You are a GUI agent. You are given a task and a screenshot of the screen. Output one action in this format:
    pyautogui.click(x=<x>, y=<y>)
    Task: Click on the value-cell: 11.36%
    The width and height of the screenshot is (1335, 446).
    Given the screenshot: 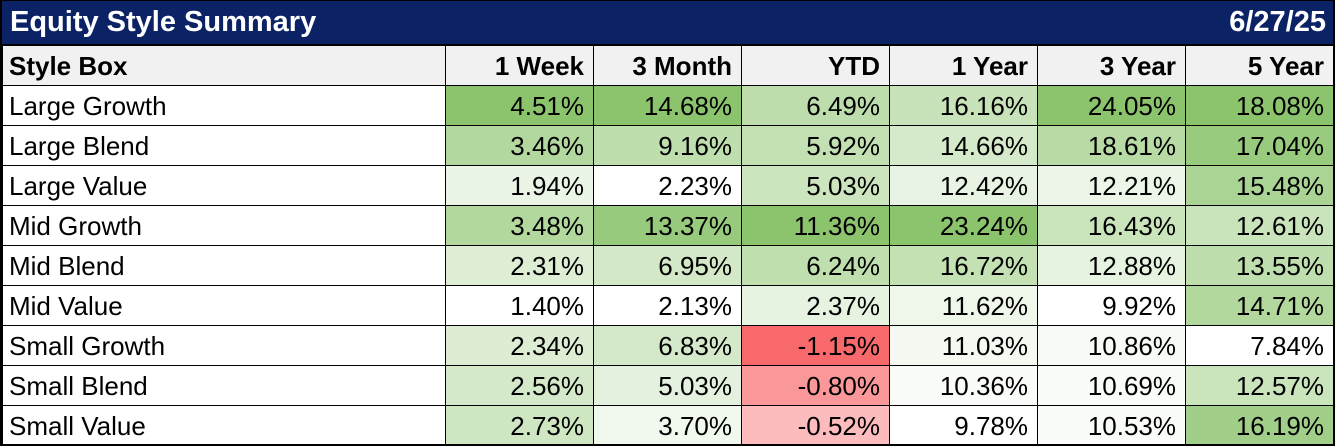 What is the action you would take?
    pyautogui.click(x=815, y=225)
    